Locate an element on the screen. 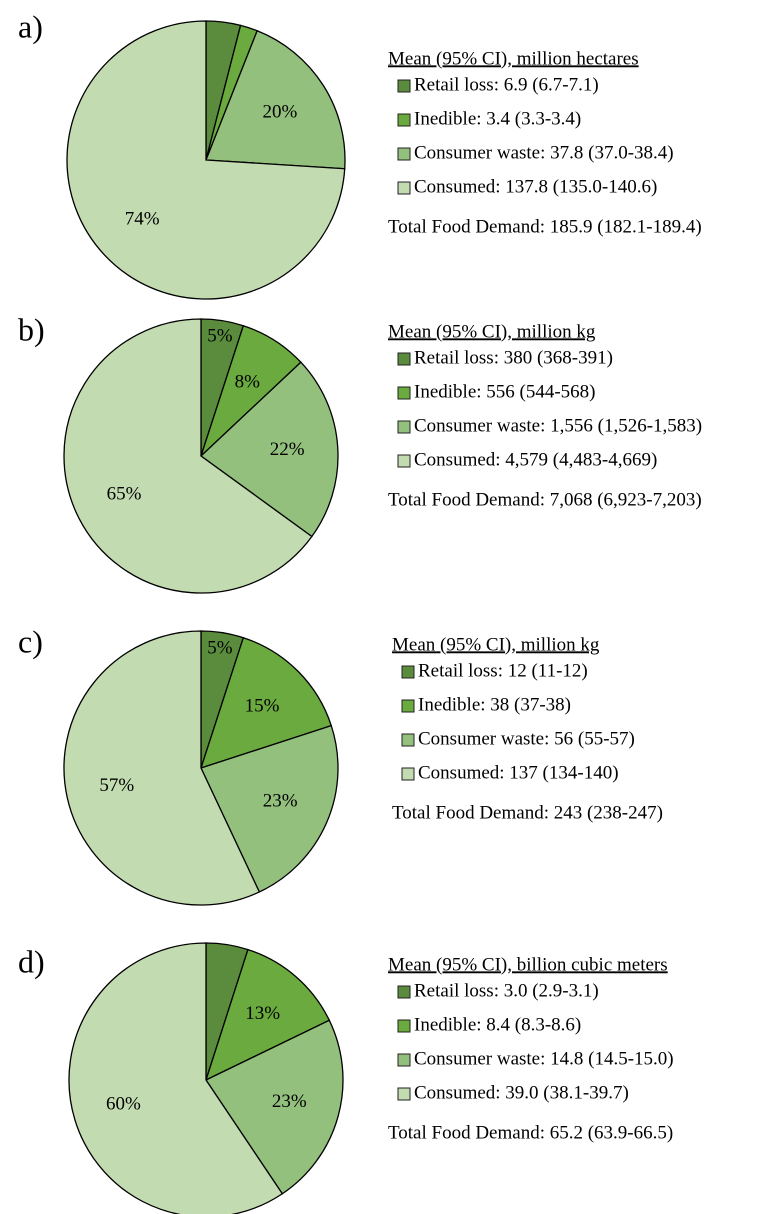 The height and width of the screenshot is (1214, 772). legend-entry: Inedible: 3.4 (3.3-3.4) is located at coordinates (497, 118).